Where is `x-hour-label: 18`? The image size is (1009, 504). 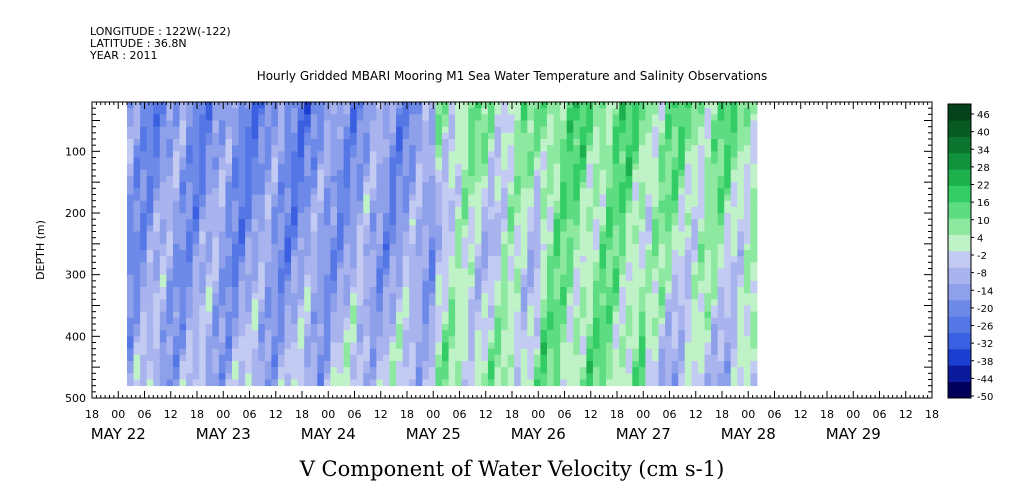 x-hour-label: 18 is located at coordinates (407, 414).